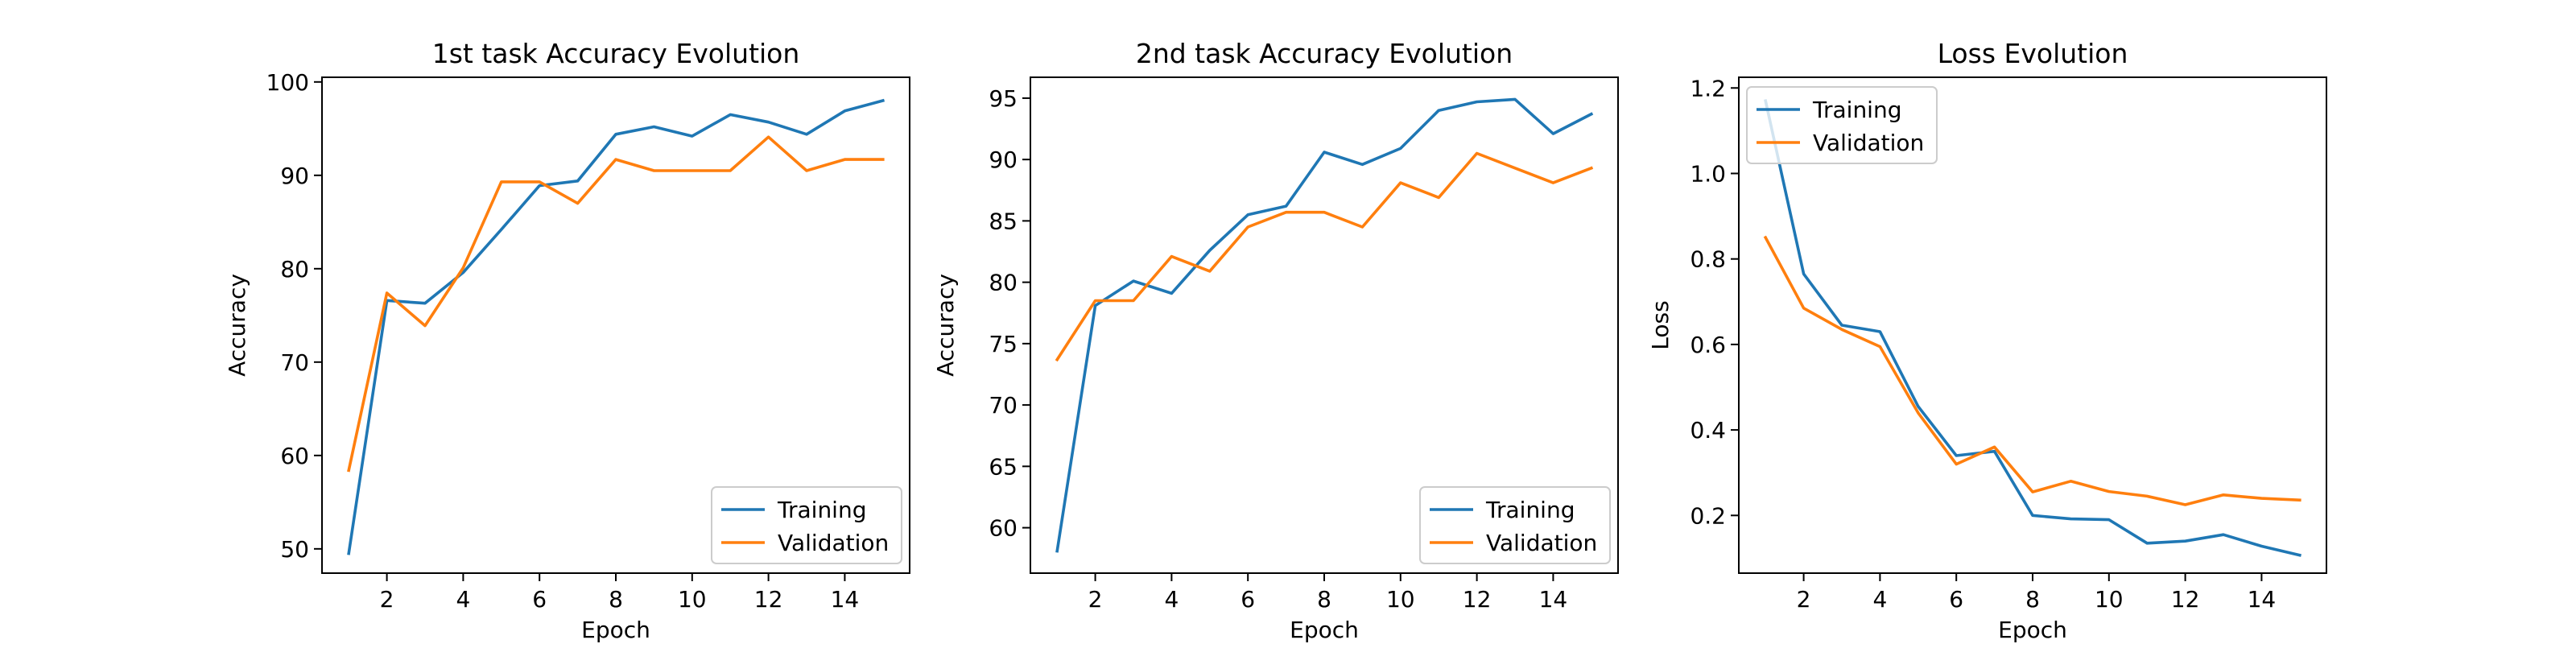 This screenshot has height=648, width=2576. I want to click on y-tick-label: 95, so click(1003, 99).